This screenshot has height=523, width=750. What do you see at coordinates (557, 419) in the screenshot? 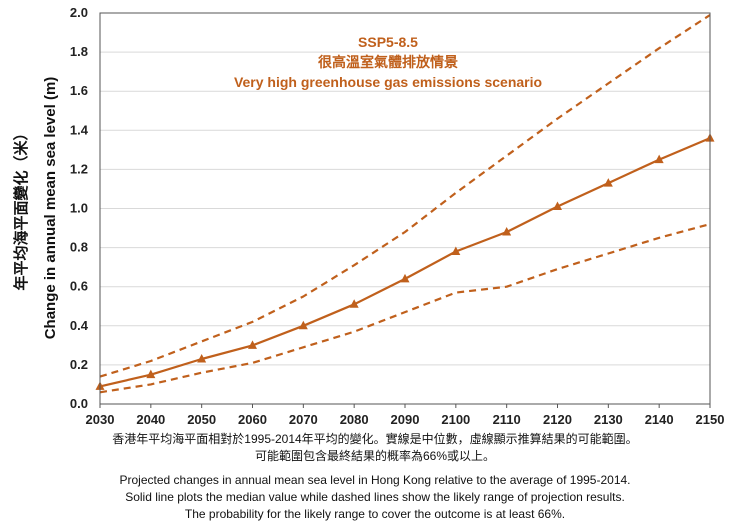
I see `x-tick-label: 2120` at bounding box center [557, 419].